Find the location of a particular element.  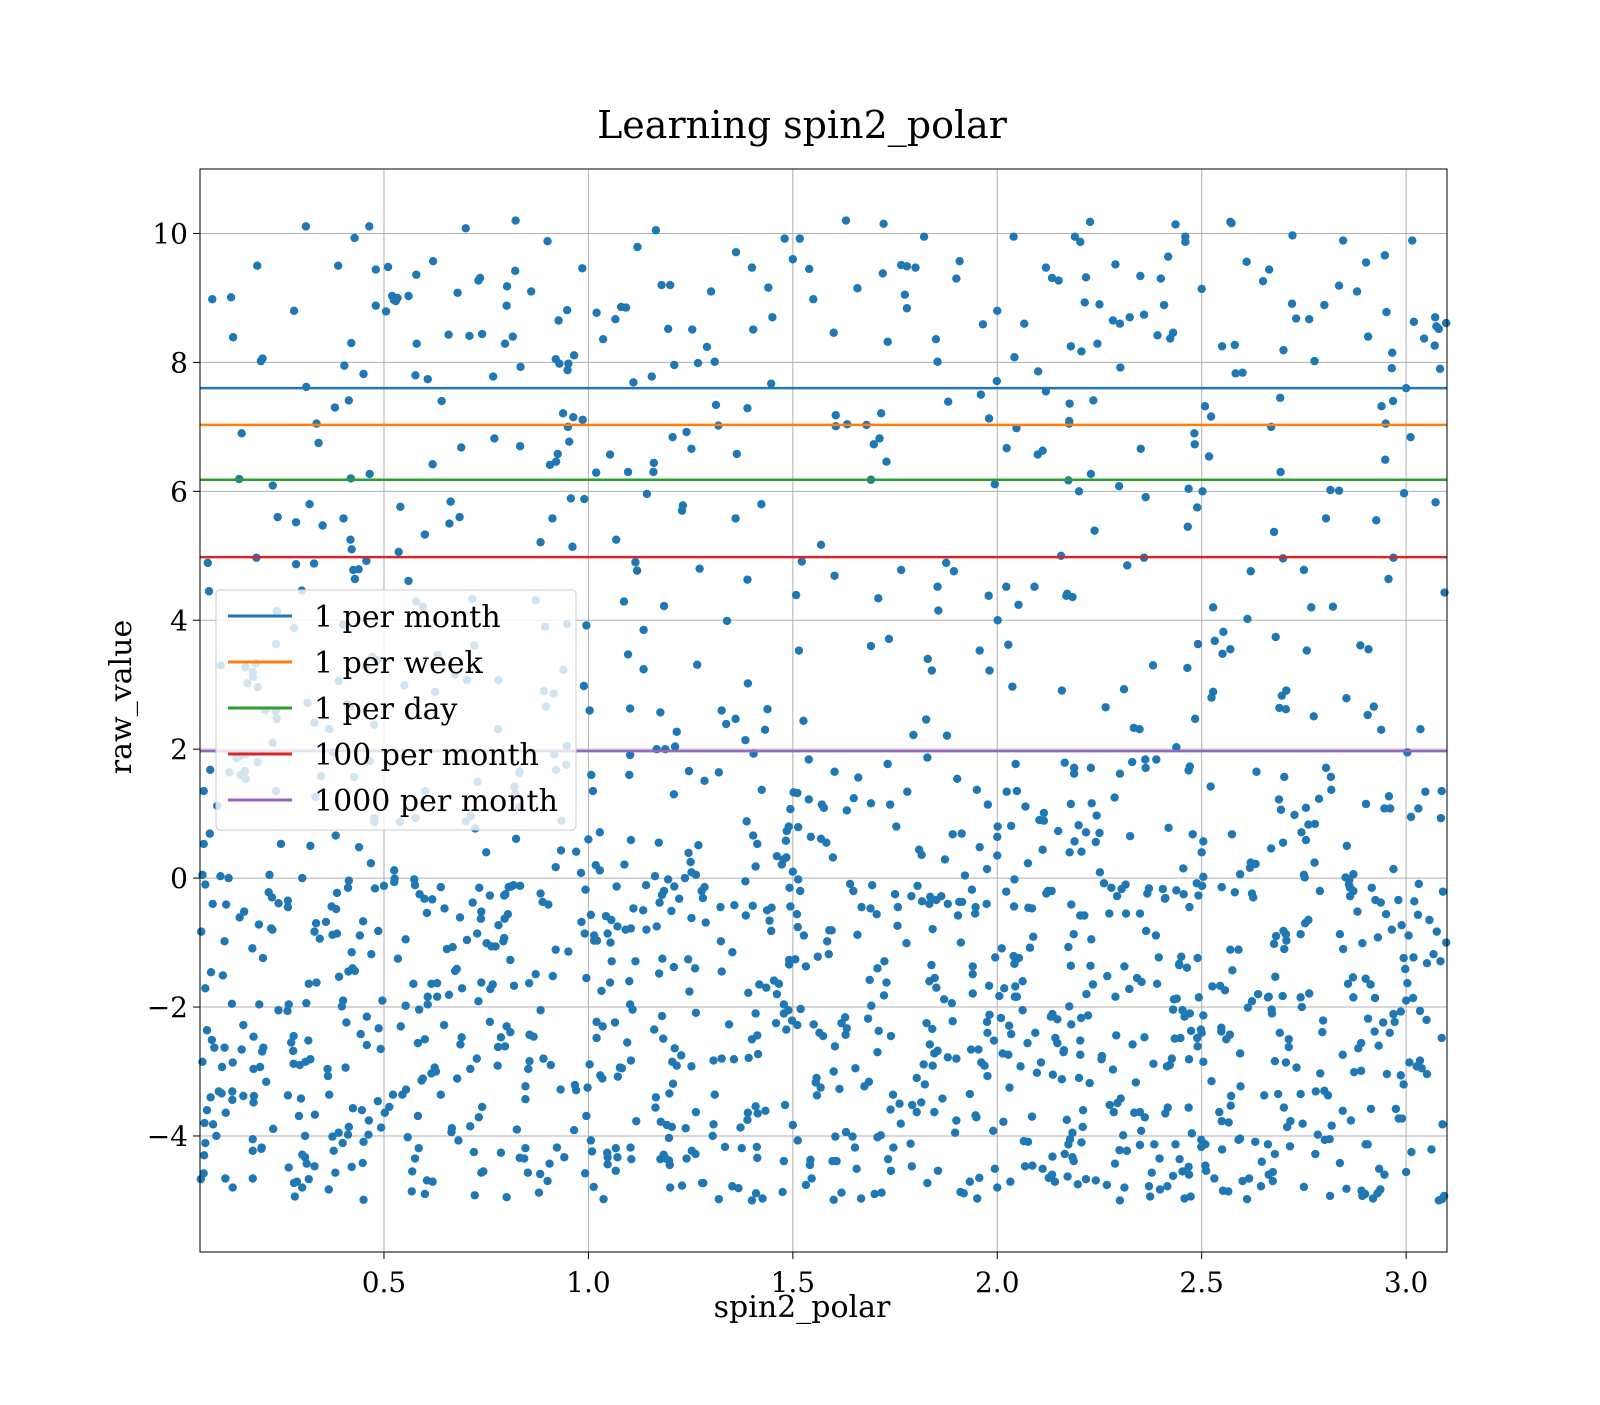

y-tick-label: 0 is located at coordinates (179, 878).